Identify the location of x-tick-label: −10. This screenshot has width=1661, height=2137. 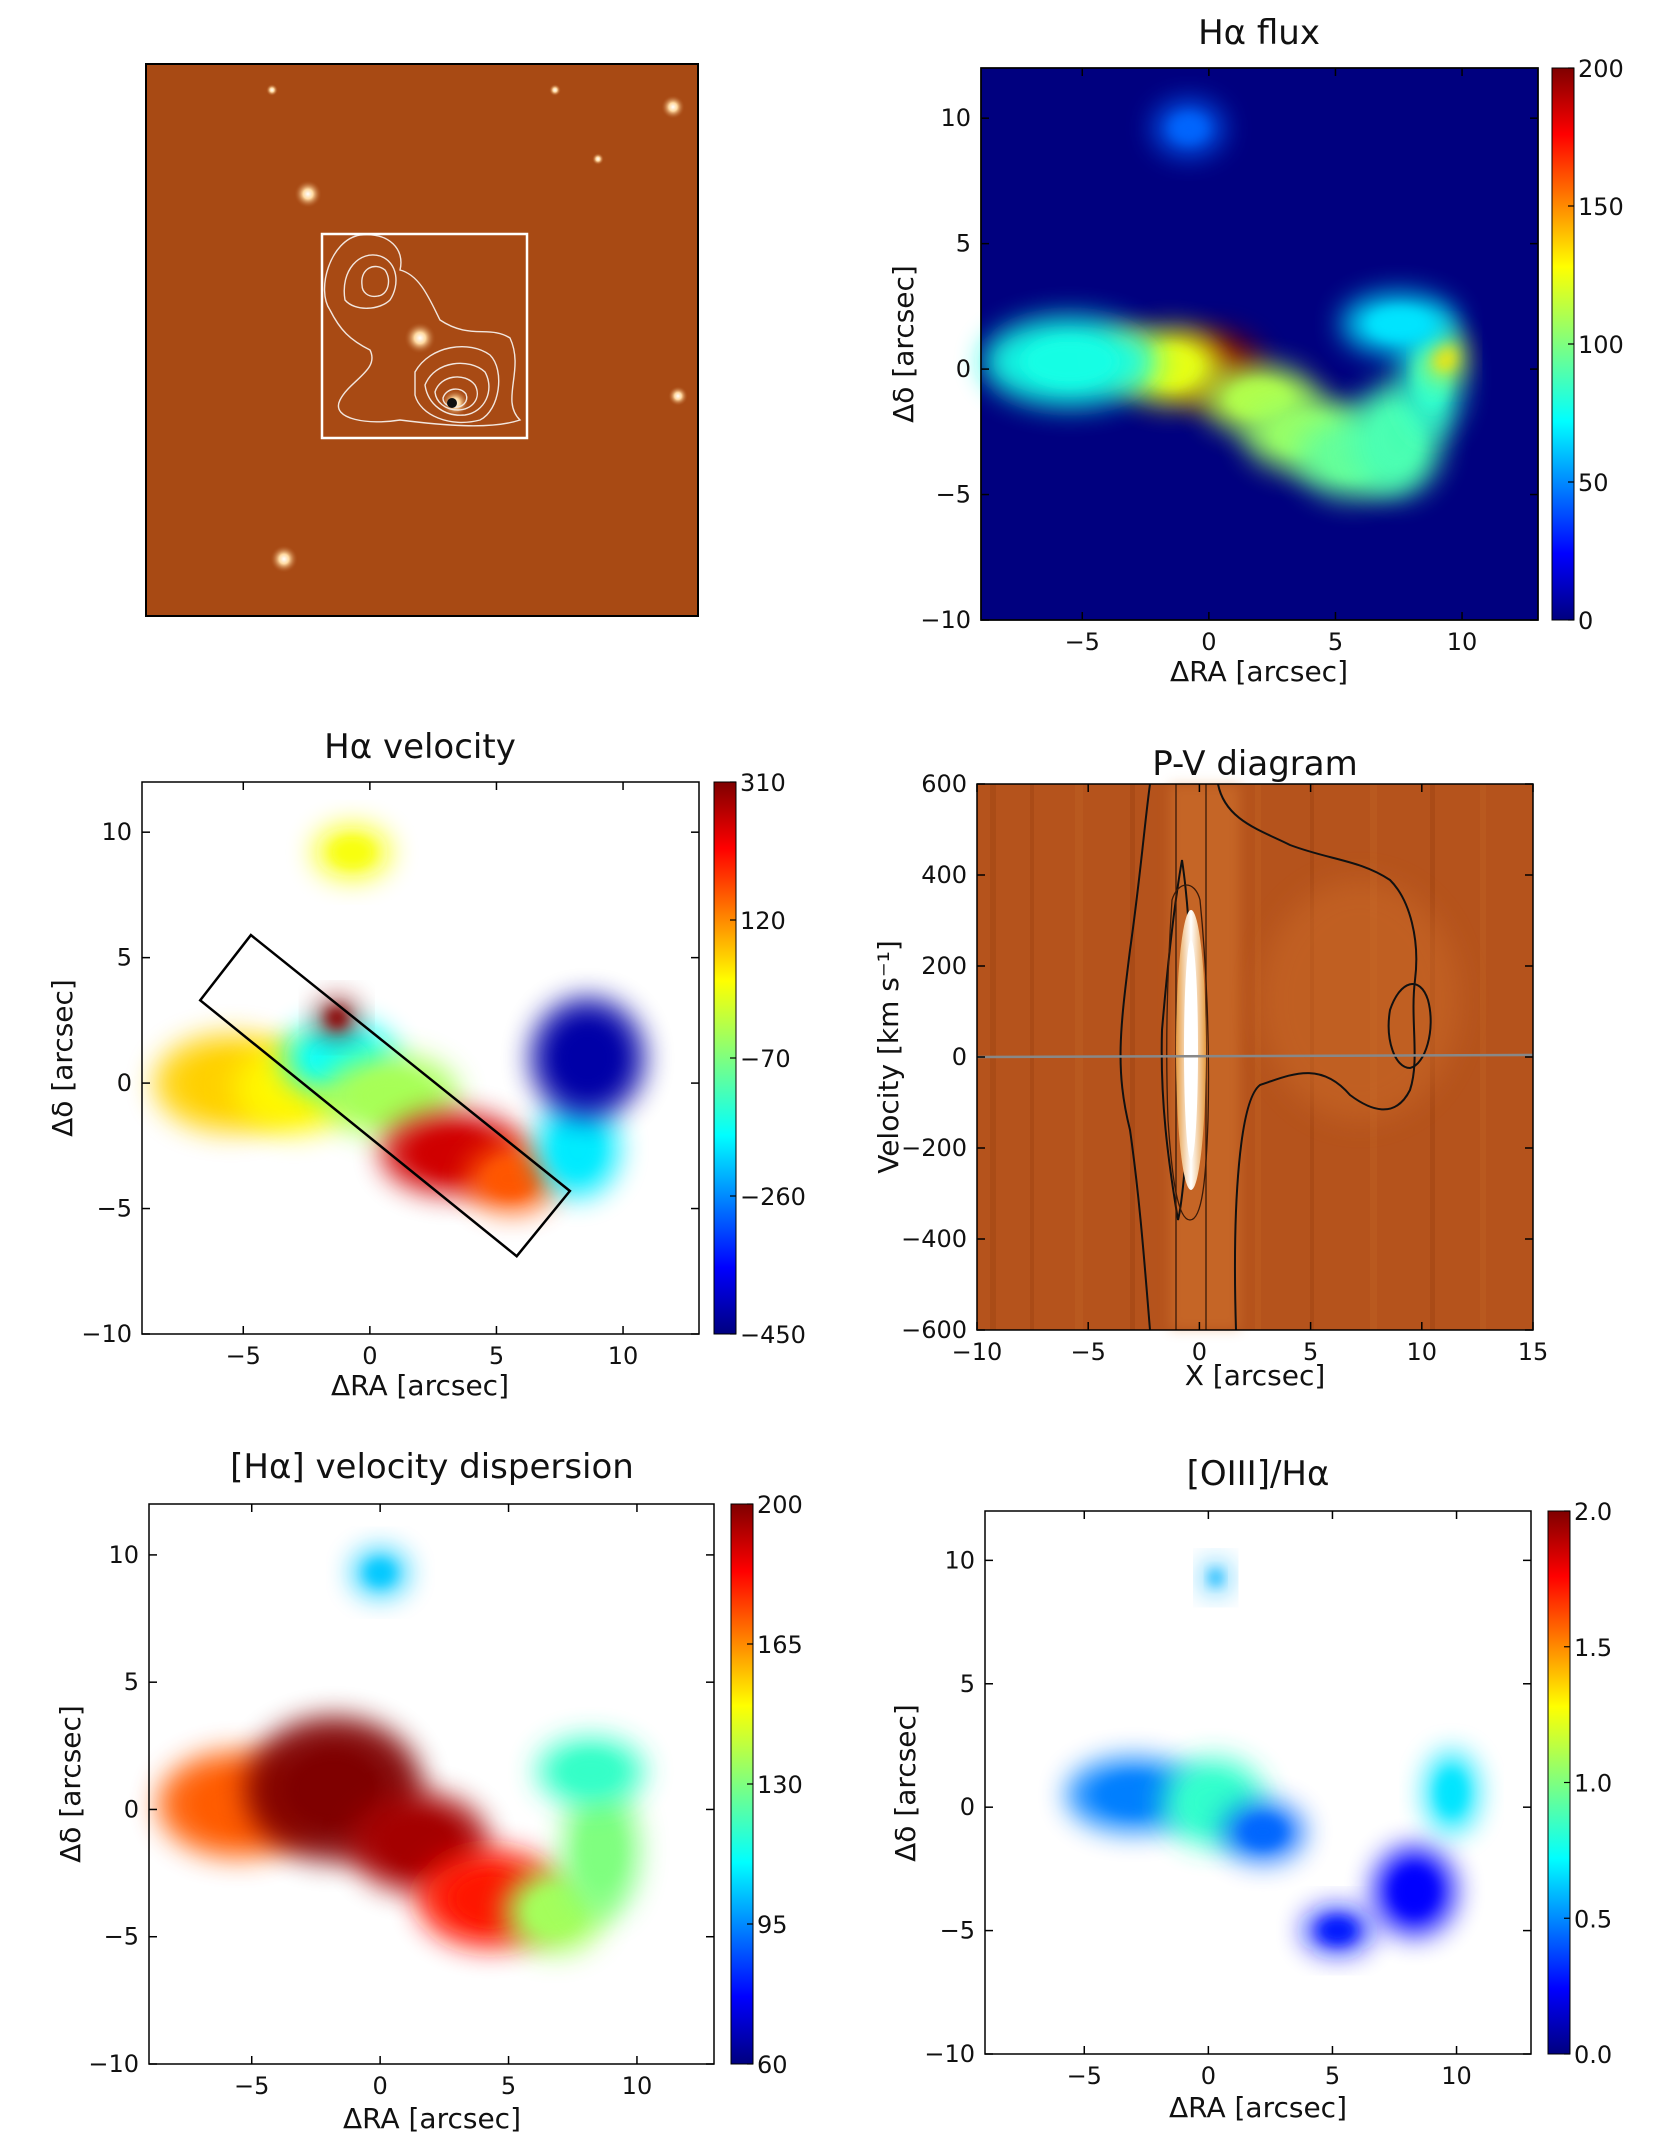
(977, 1352).